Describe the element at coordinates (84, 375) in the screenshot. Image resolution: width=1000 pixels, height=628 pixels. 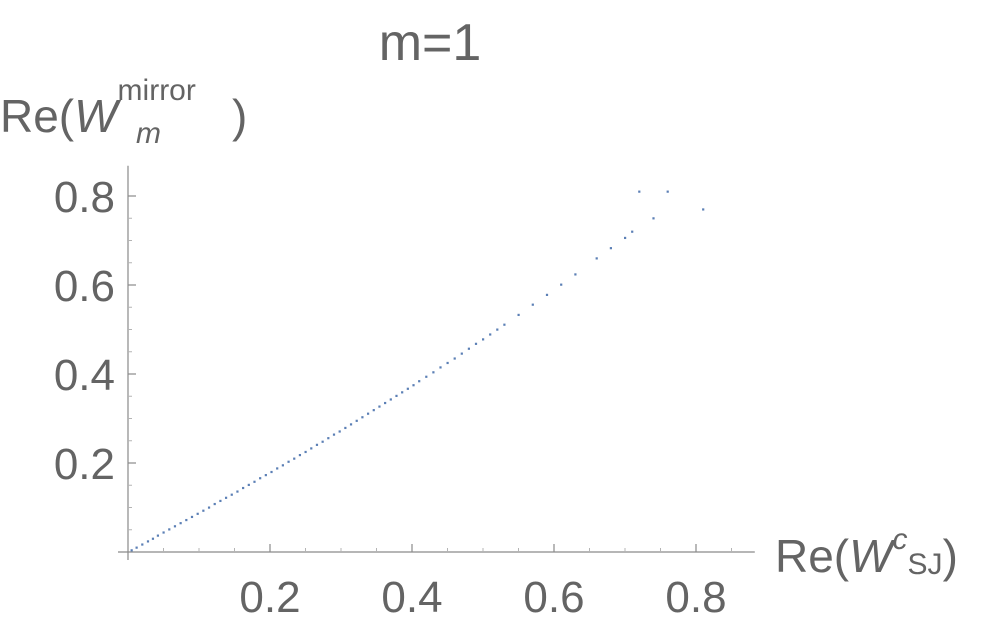
I see `y-tick-label: 0.4` at that location.